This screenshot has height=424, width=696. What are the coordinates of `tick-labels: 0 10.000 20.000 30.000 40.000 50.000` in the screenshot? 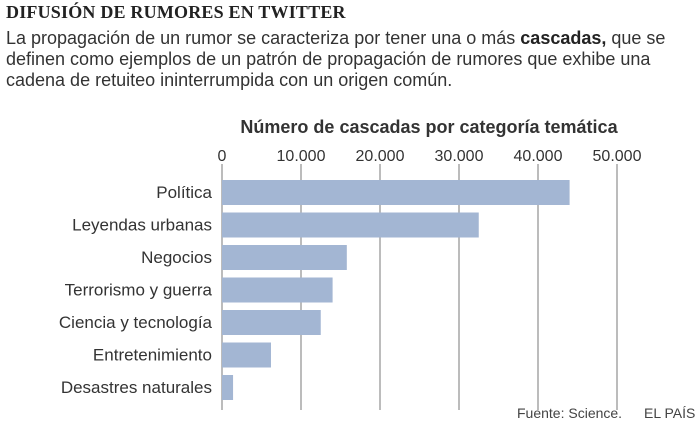 It's located at (430, 156).